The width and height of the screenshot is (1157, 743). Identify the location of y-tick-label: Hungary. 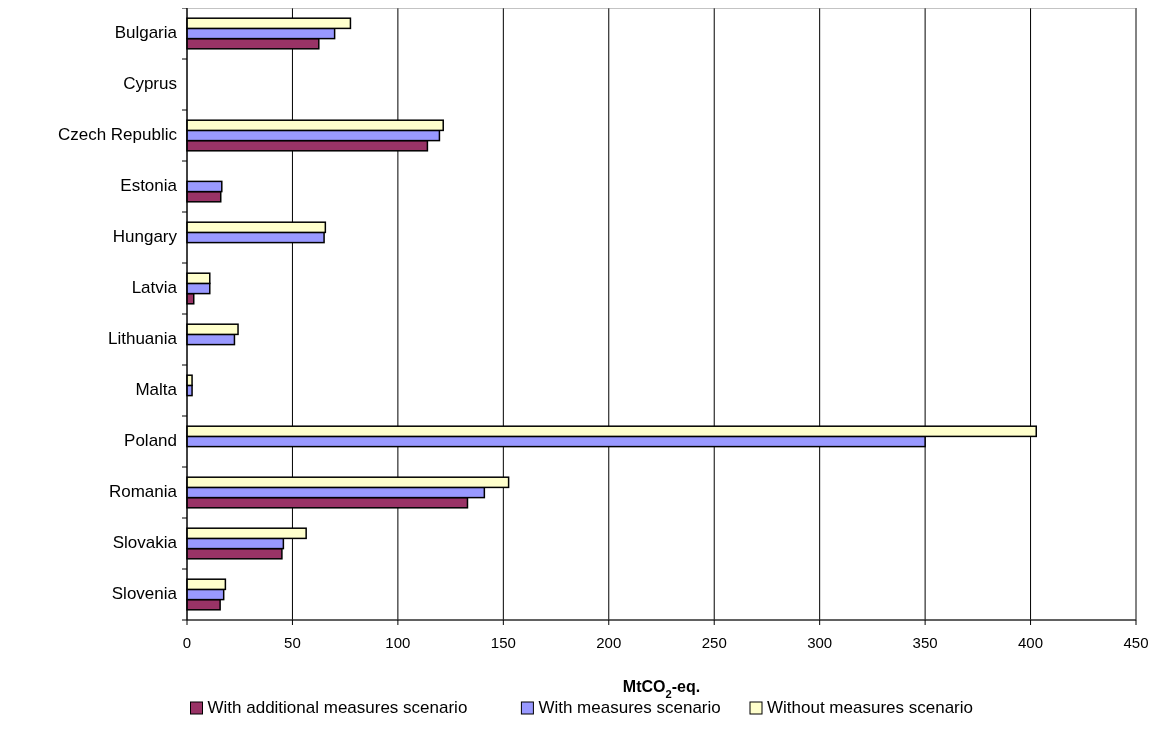
(145, 236).